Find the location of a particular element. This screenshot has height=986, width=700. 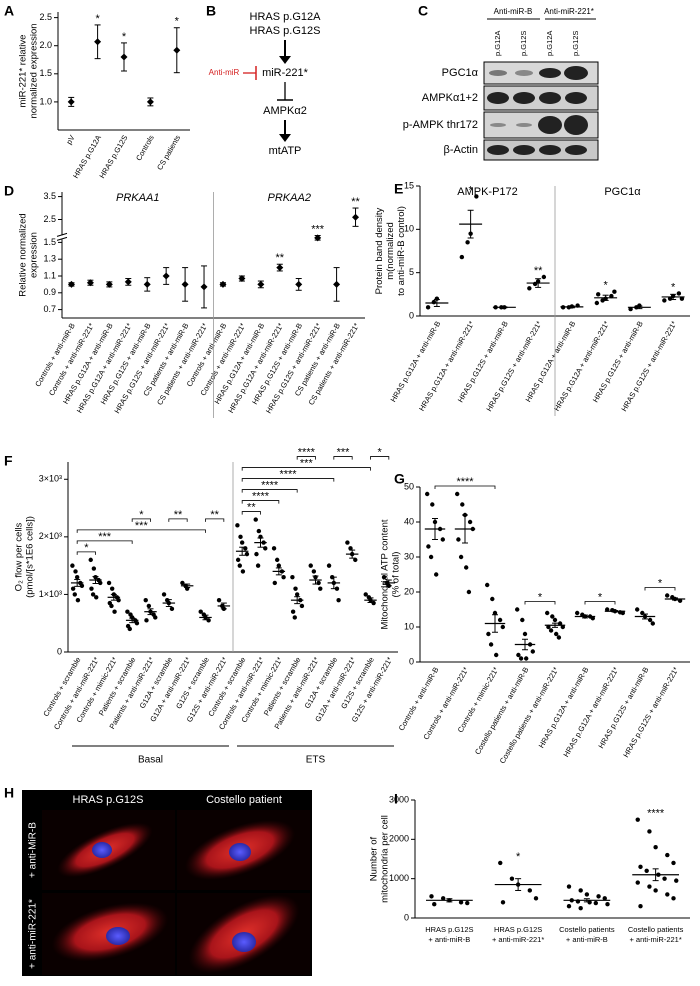

arrow-head is located at coordinates (285, 60).